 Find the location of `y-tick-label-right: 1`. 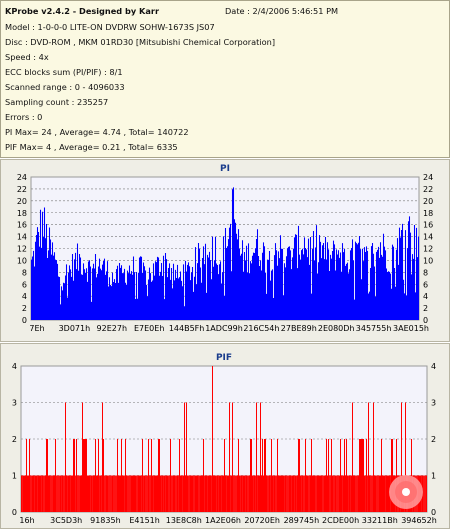

y-tick-label-right: 1 is located at coordinates (433, 476).